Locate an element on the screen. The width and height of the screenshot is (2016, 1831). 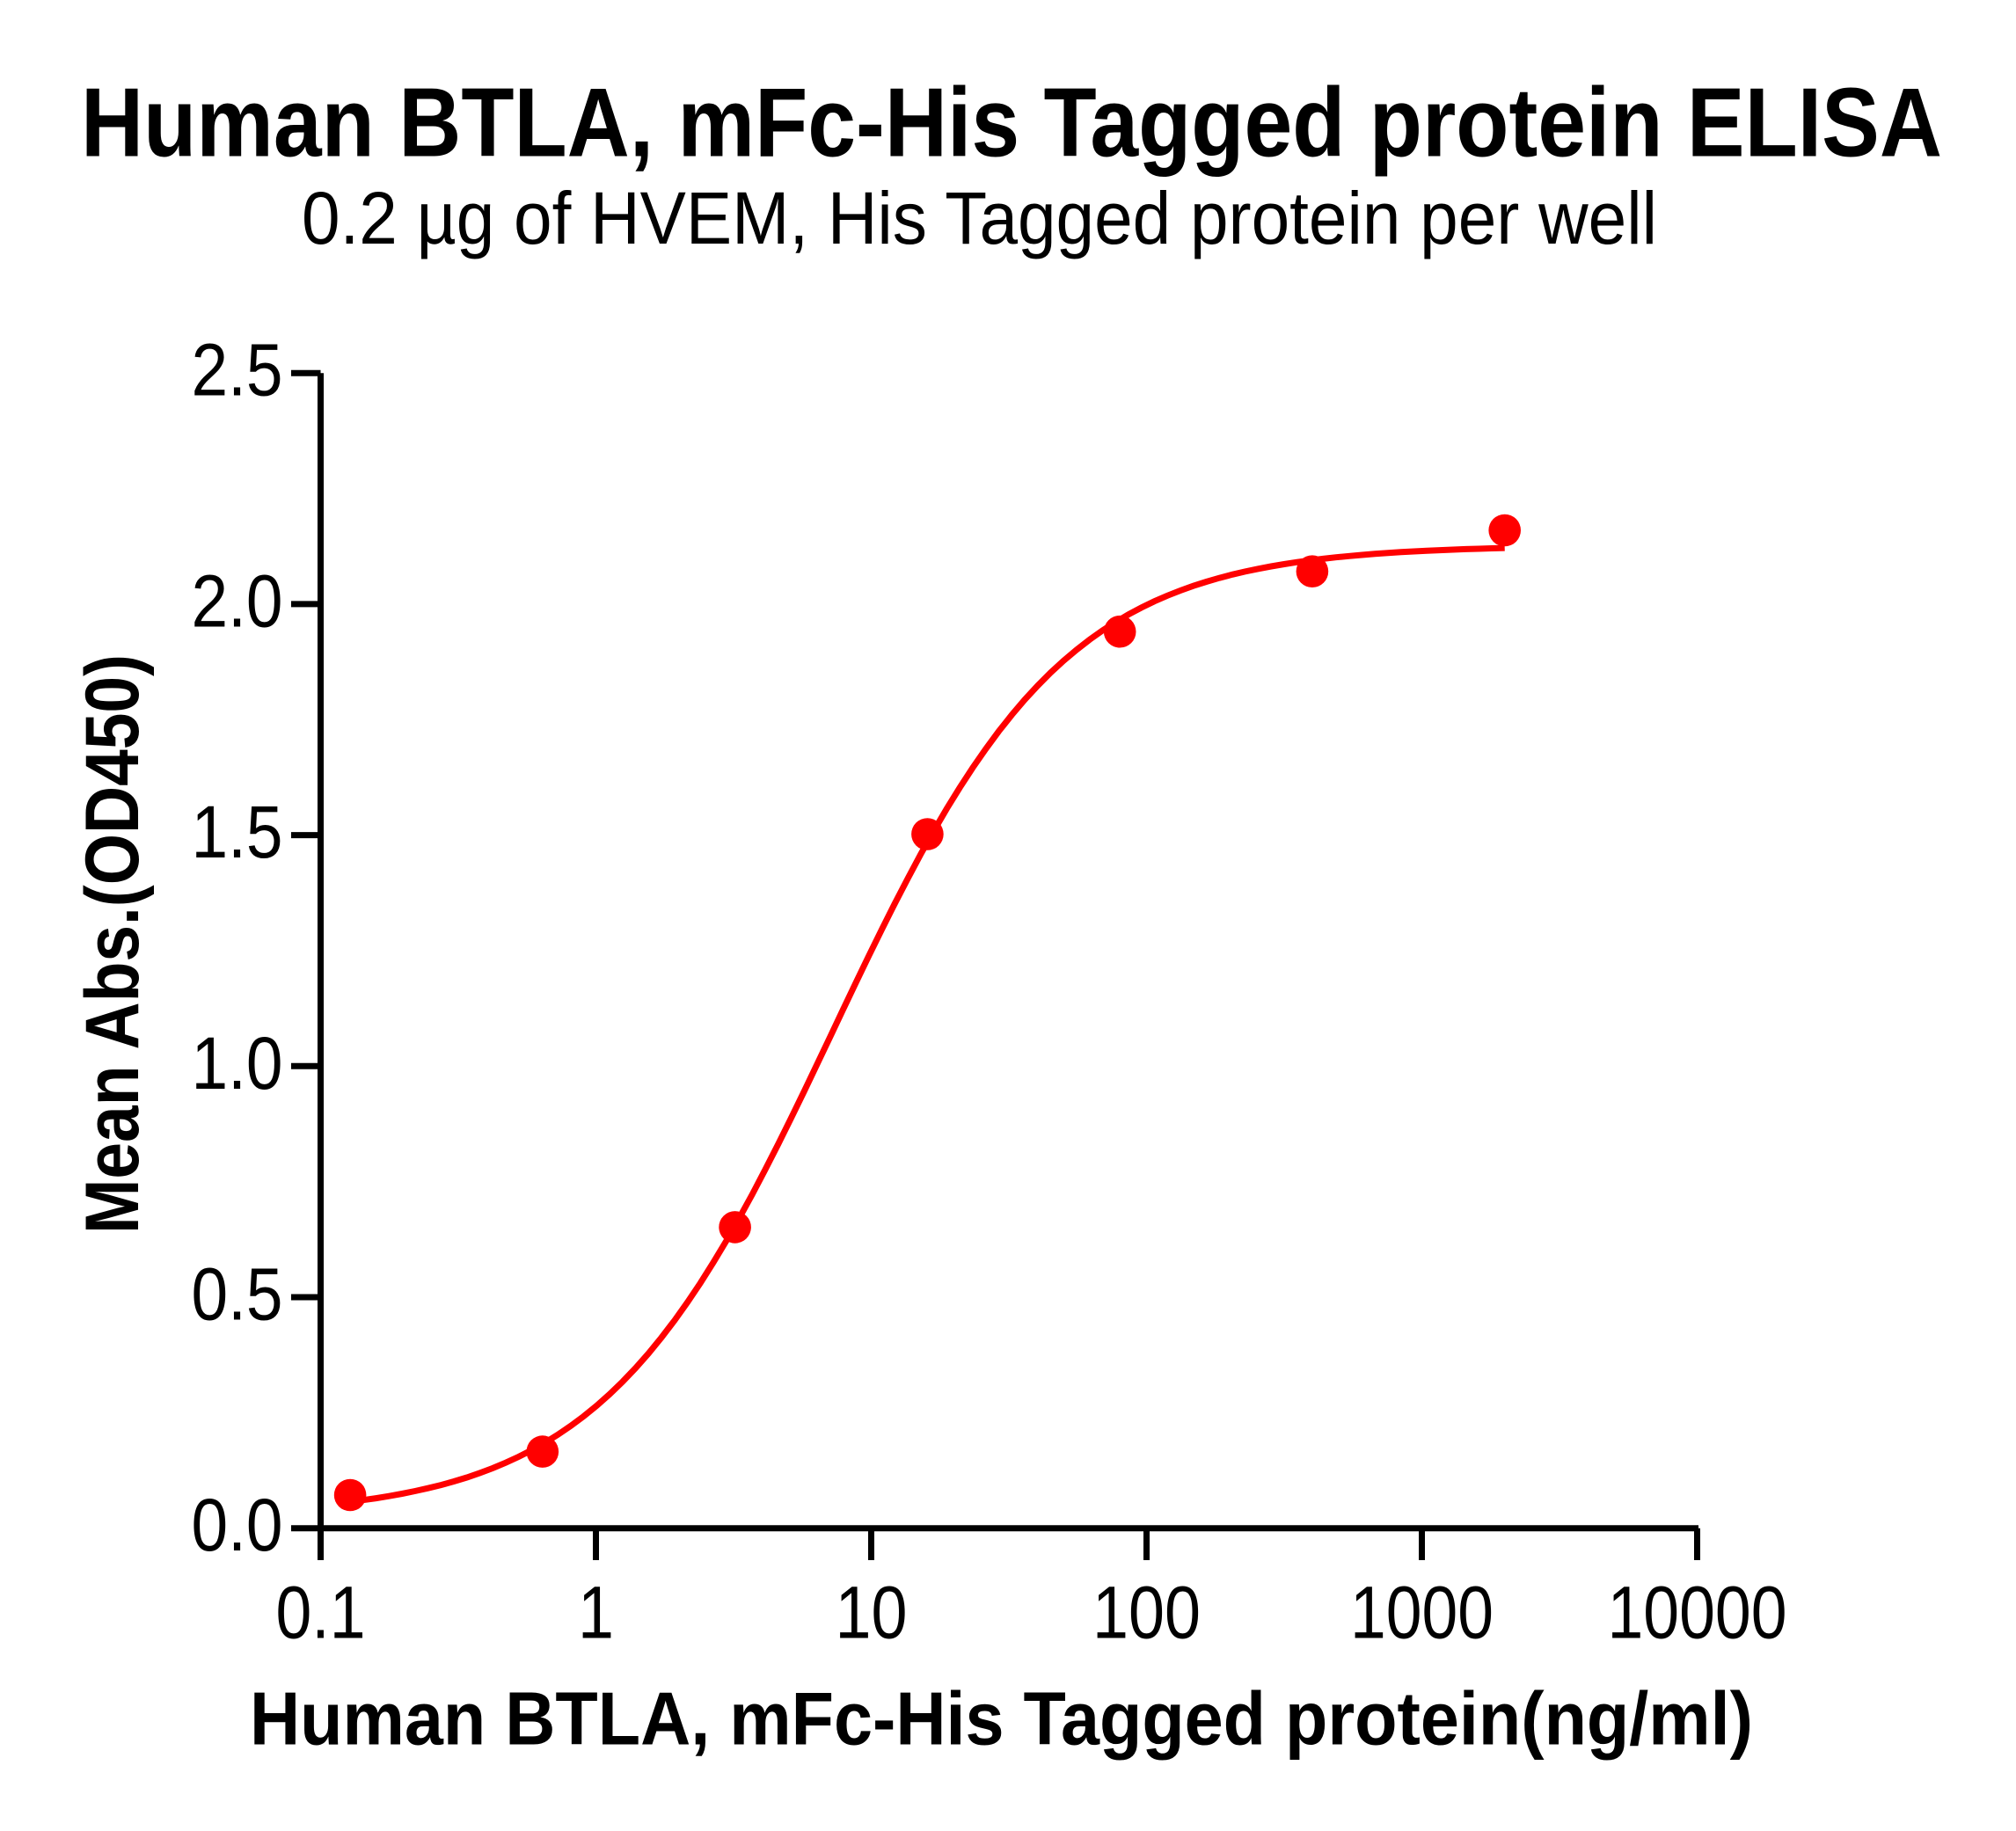
svg-text: 100 is located at coordinates (1146, 1613).